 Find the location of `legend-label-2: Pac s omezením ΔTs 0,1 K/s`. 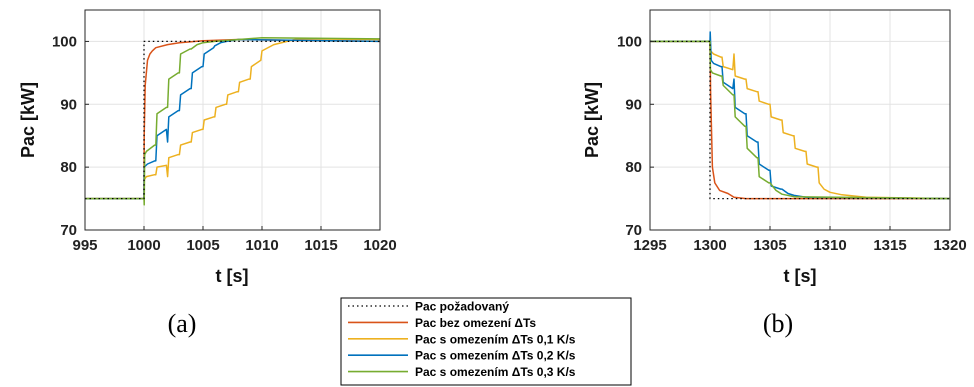

legend-label-2: Pac s omezením ΔTs 0,1 K/s is located at coordinates (495, 339).